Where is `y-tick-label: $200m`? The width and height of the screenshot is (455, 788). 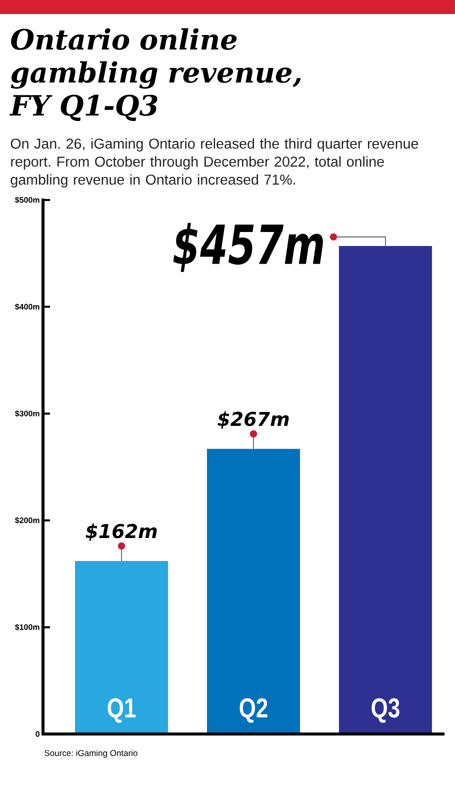 y-tick-label: $200m is located at coordinates (27, 520).